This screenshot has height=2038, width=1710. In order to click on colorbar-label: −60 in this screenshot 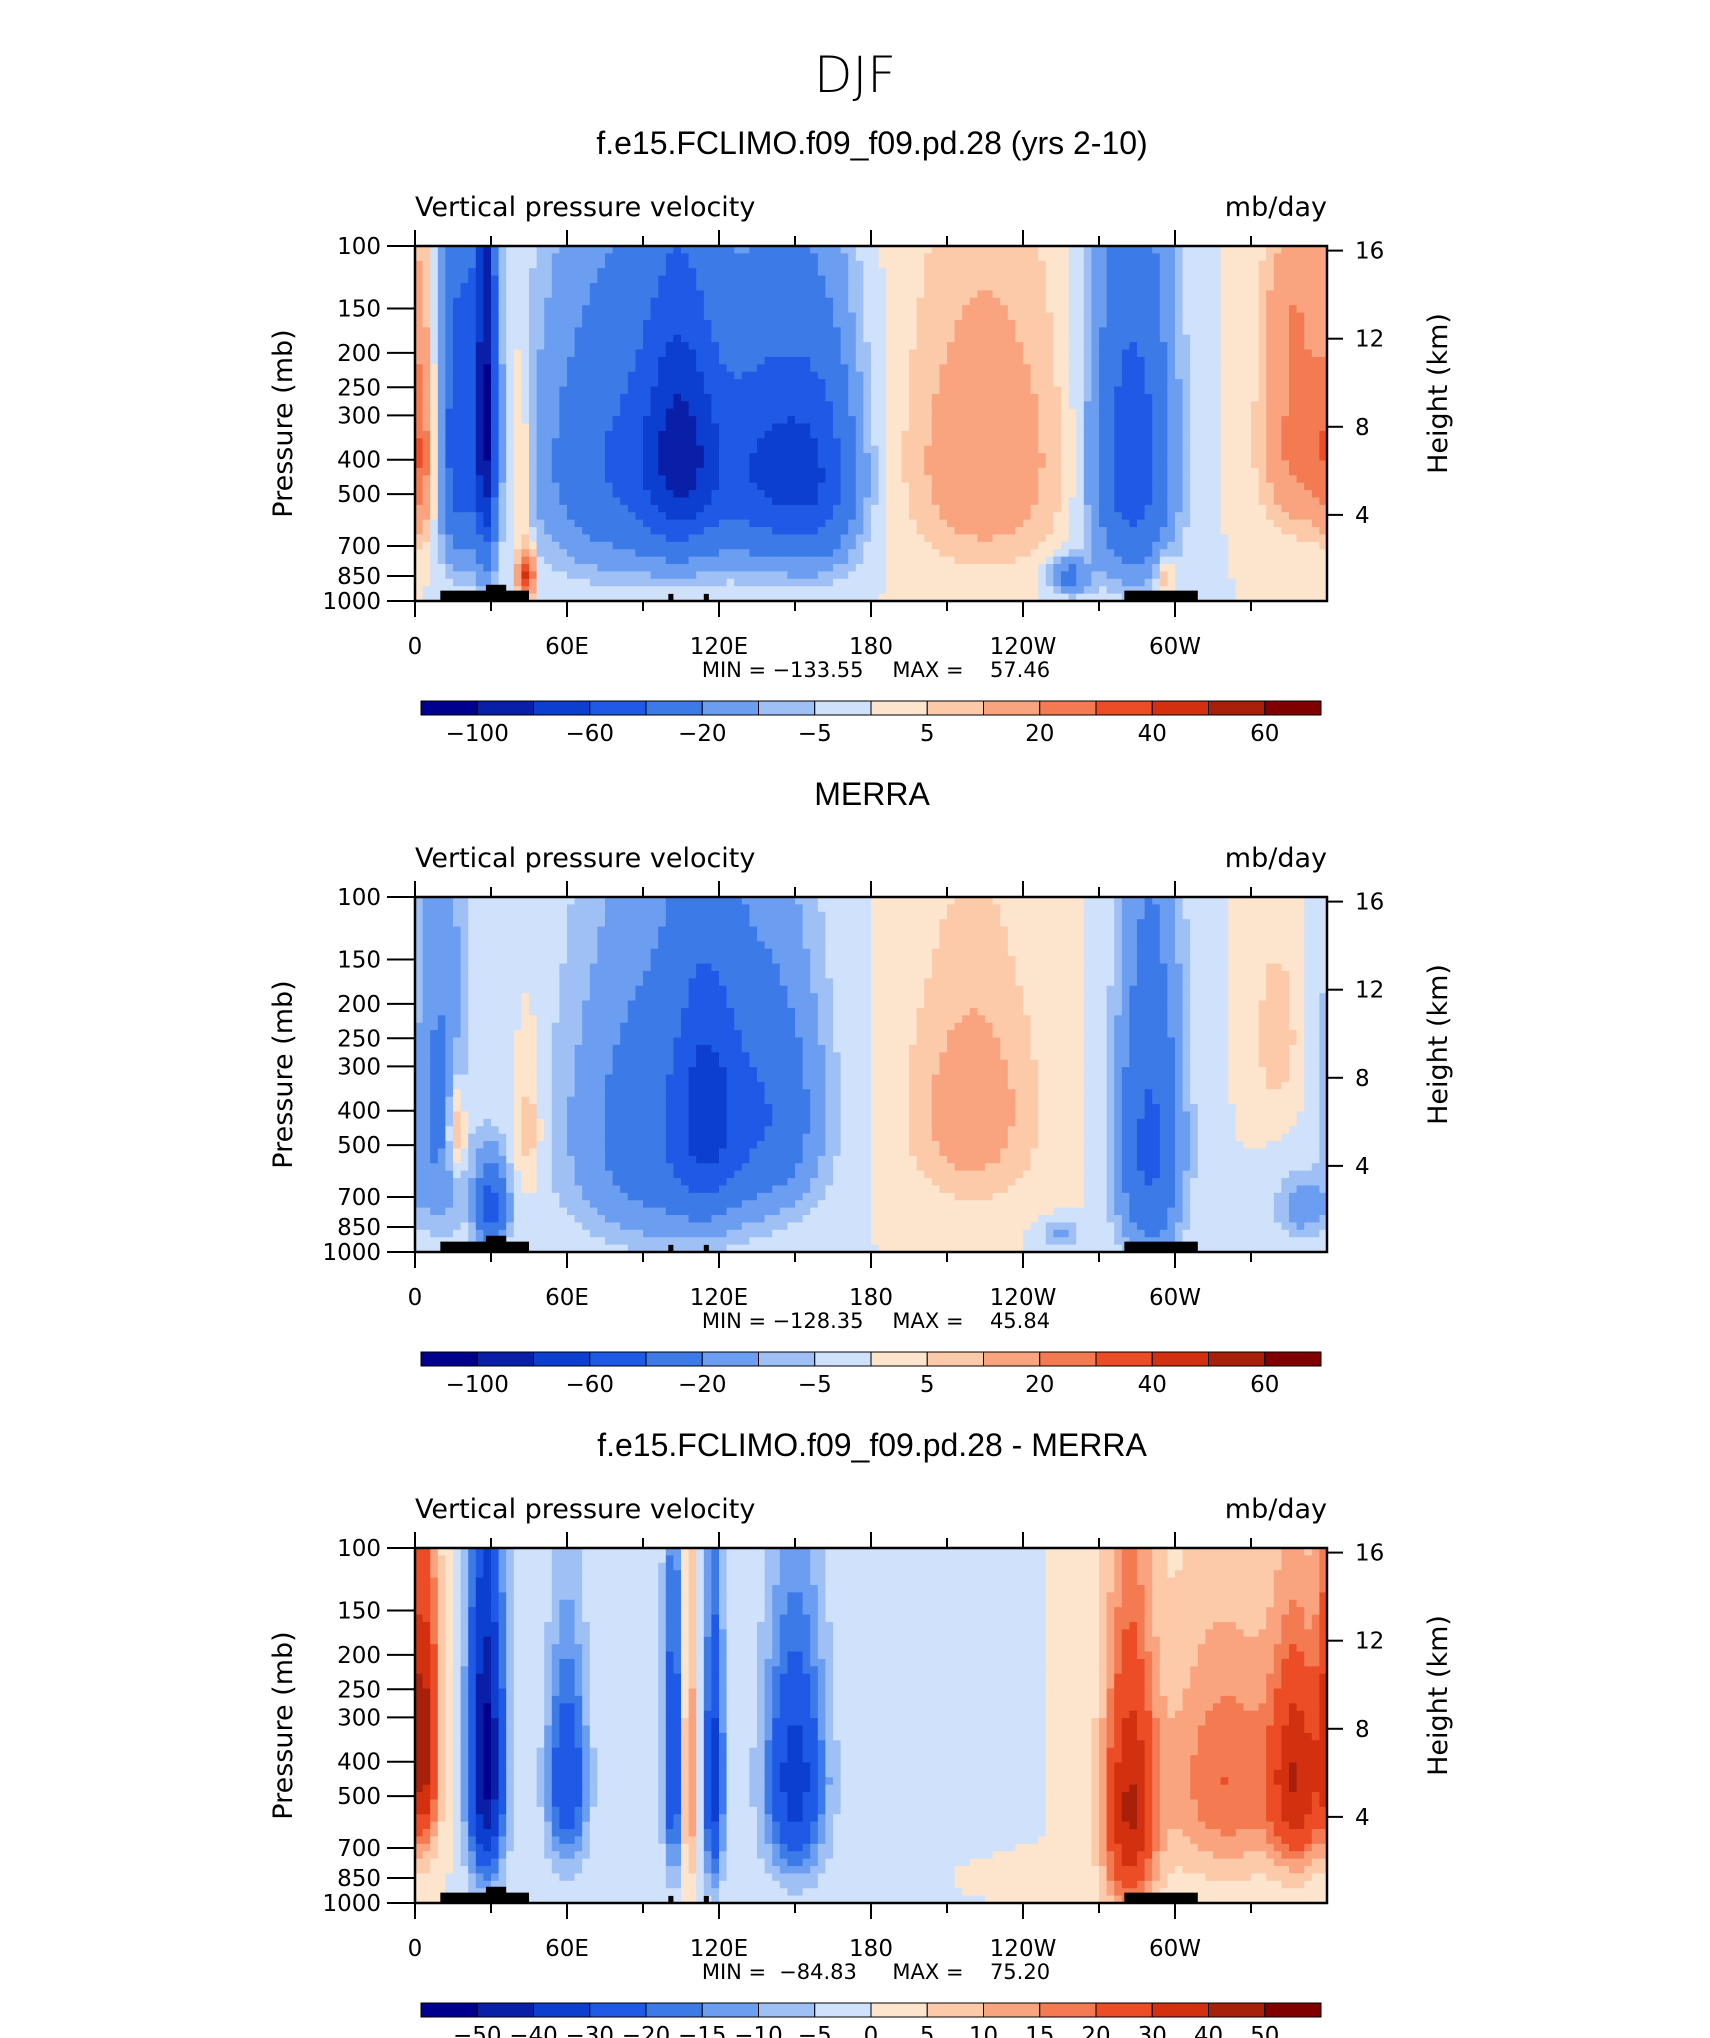, I will do `click(589, 734)`.